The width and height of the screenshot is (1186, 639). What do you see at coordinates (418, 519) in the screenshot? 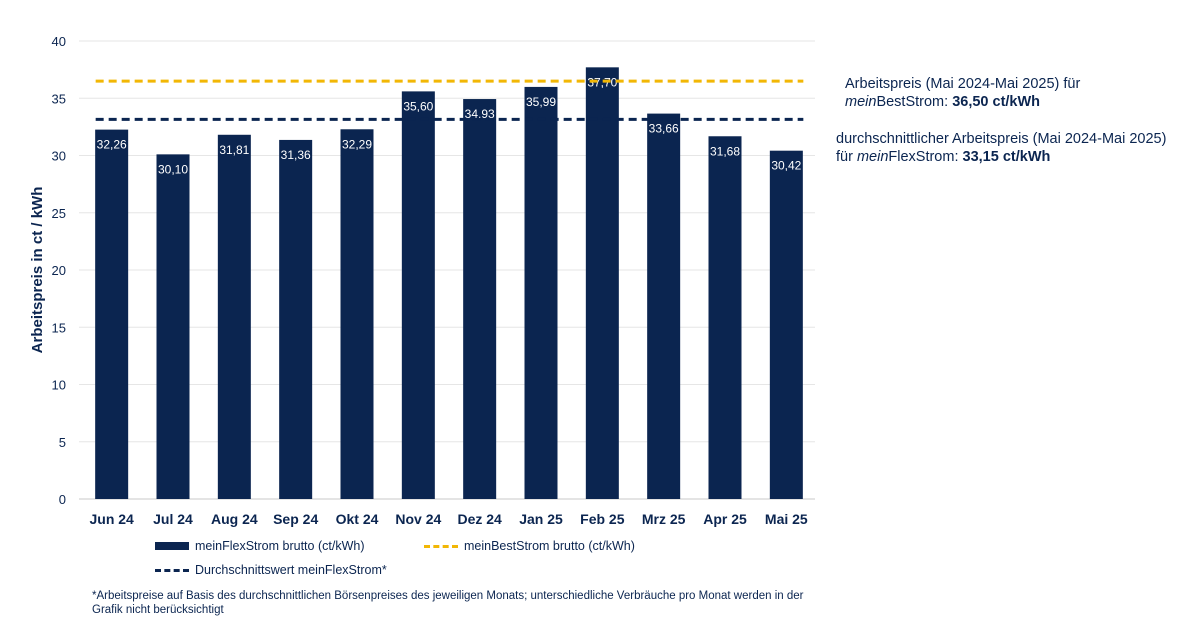
I see `x-tick-label: Nov 24` at bounding box center [418, 519].